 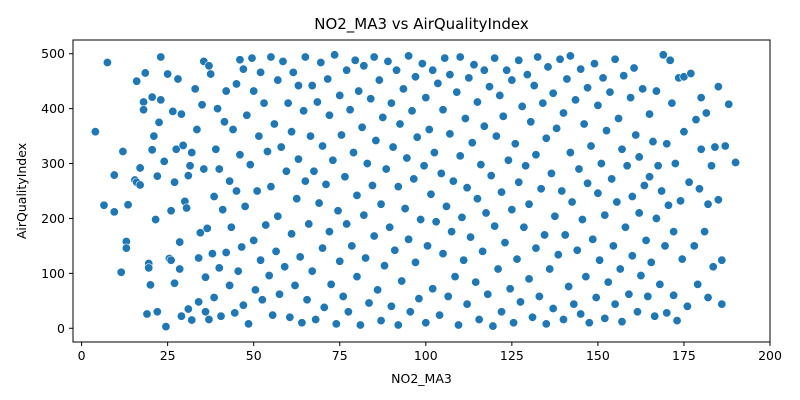 What do you see at coordinates (254, 355) in the screenshot?
I see `x-tick-label-50: 50` at bounding box center [254, 355].